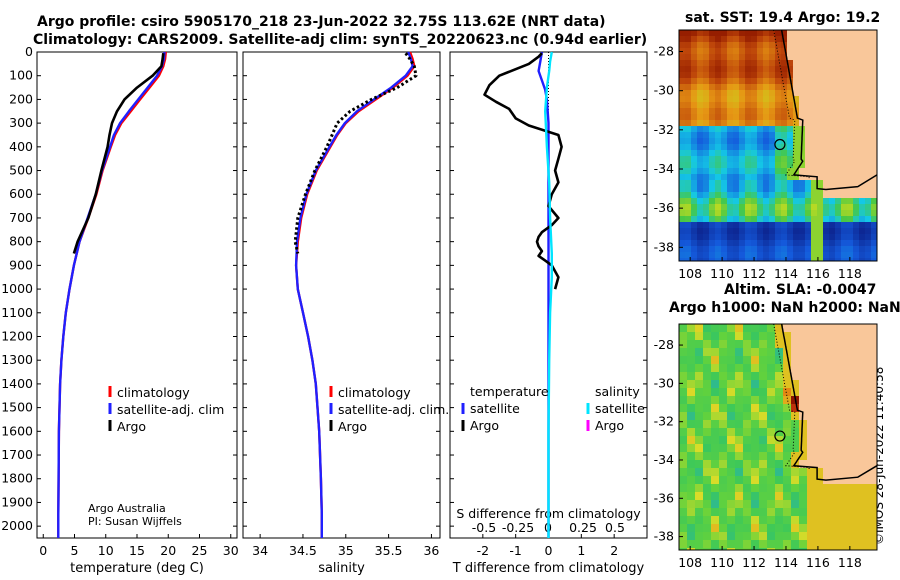  I want to click on x-tick-label: 36, so click(431, 550).